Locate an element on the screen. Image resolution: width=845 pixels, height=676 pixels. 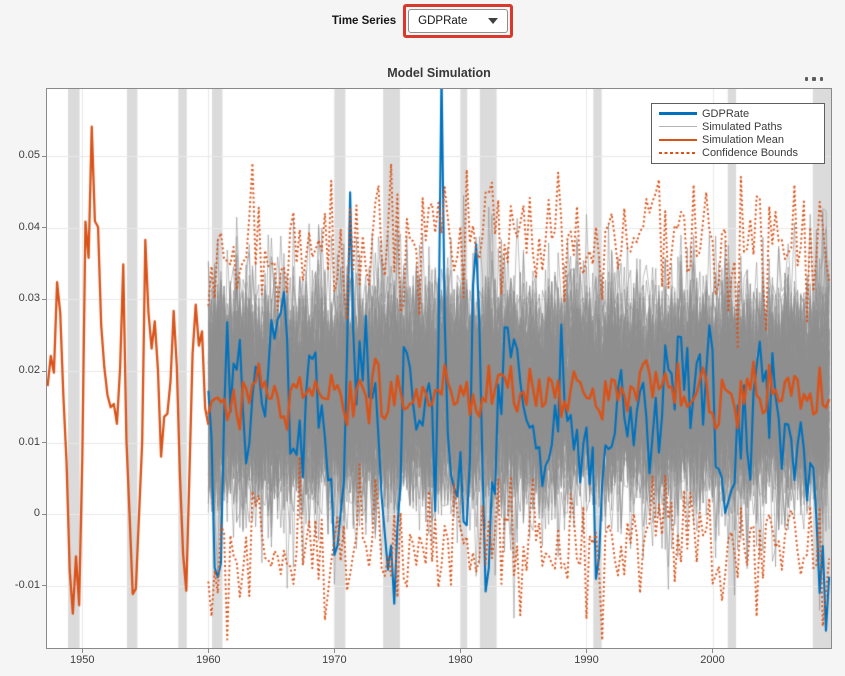
legend-item: Simulated Paths is located at coordinates (741, 126).